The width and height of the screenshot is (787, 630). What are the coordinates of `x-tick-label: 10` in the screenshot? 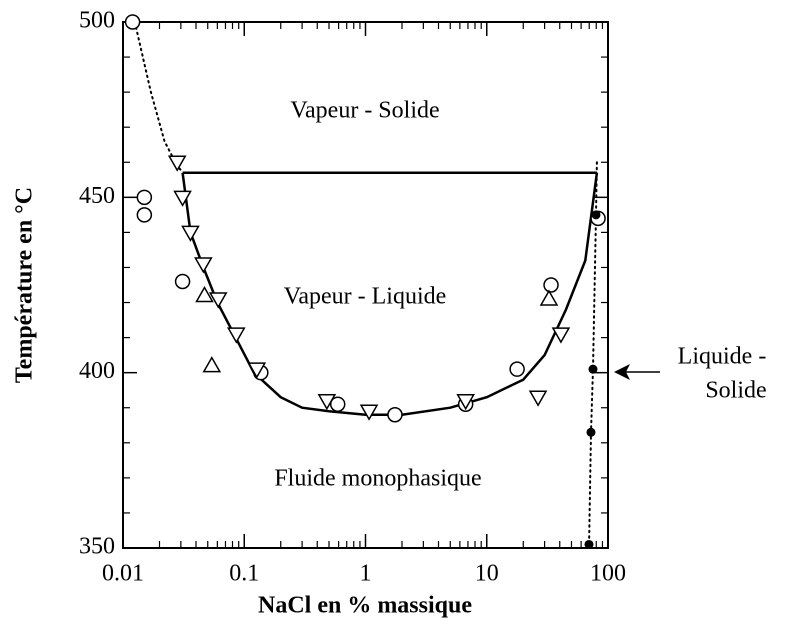 It's located at (487, 574).